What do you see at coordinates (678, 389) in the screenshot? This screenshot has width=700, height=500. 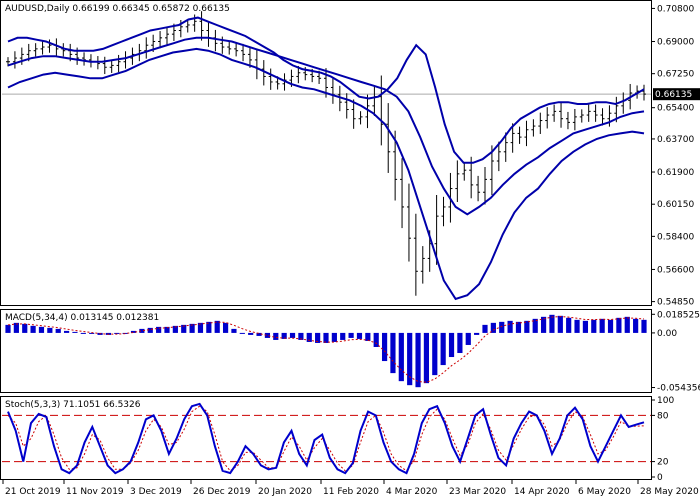 I see `macd-y-tick-label: -0.054356` at bounding box center [678, 389].